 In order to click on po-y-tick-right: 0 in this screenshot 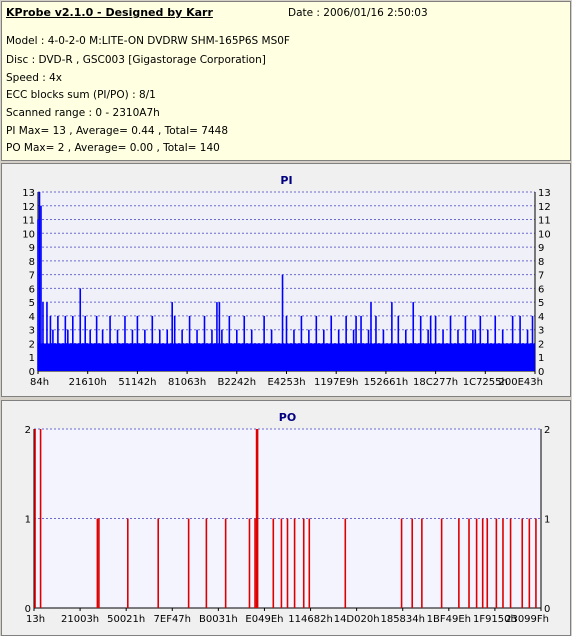, I will do `click(547, 609)`.